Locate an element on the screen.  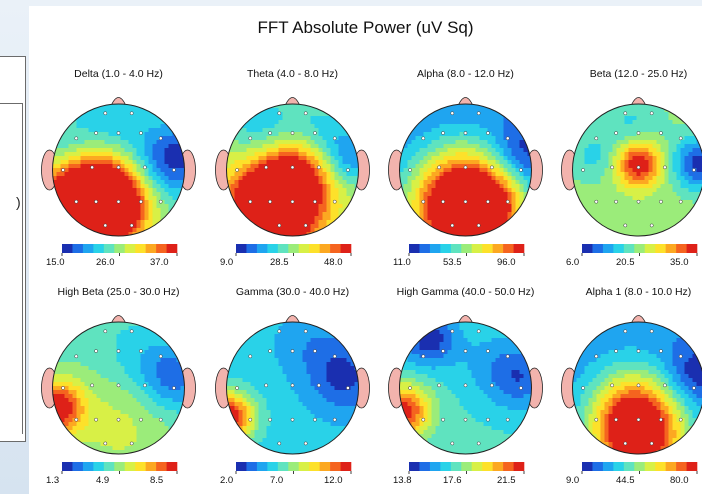
figure-title: FFT Absolute Power (uV Sq) is located at coordinates (365, 27).